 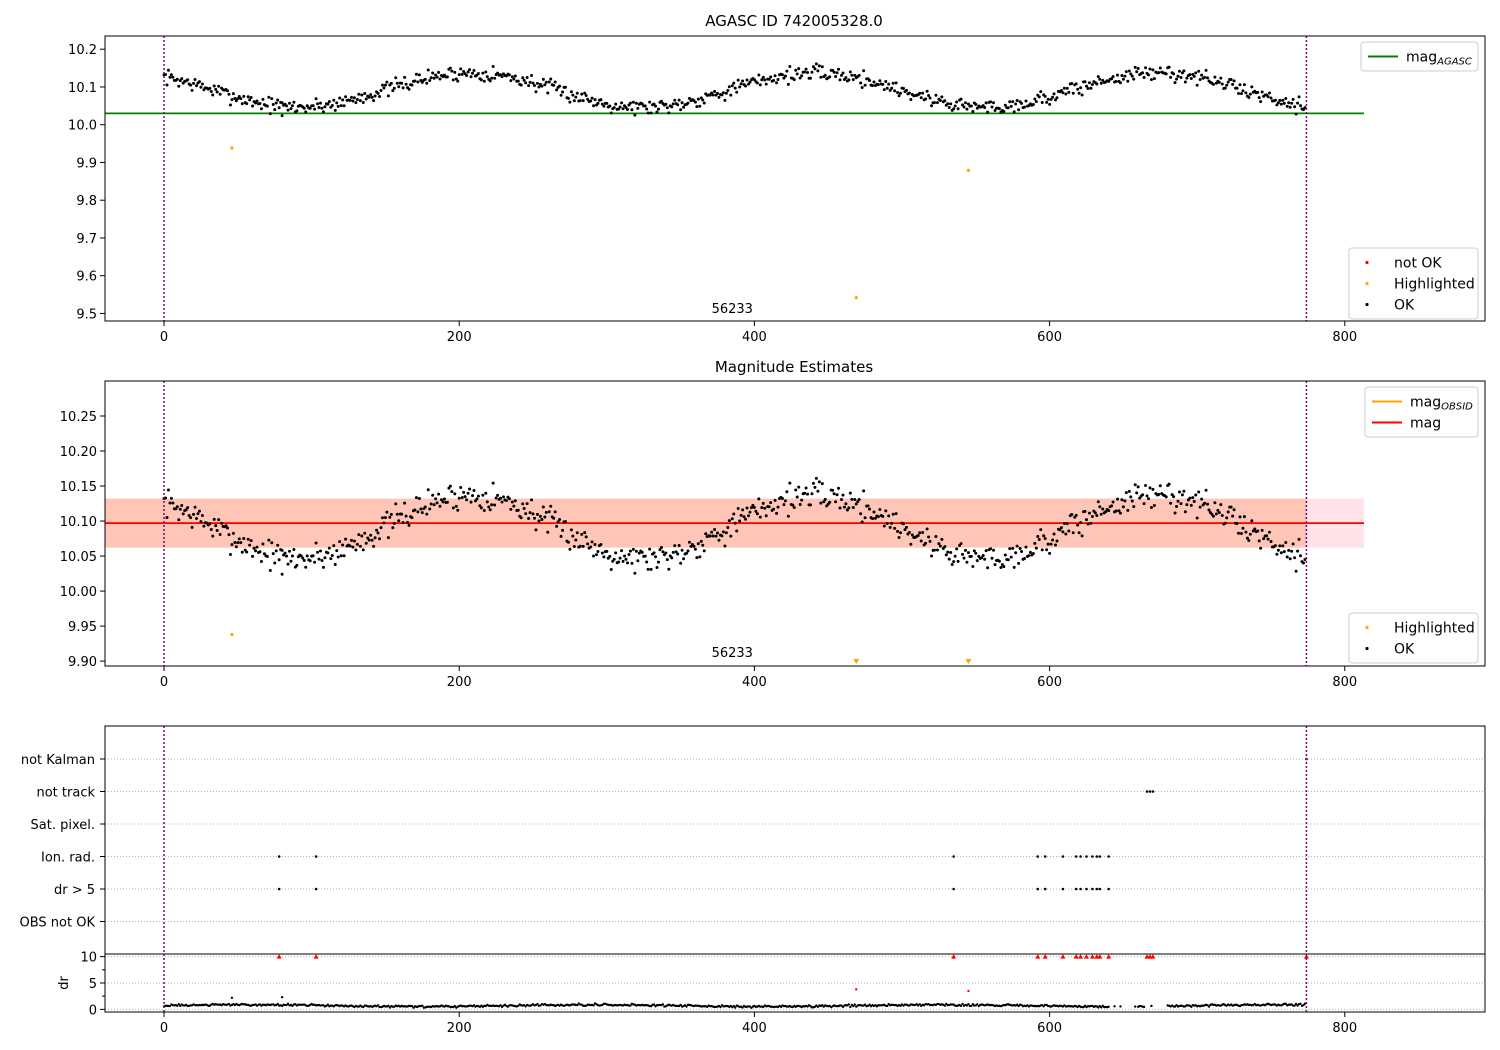 What do you see at coordinates (82, 88) in the screenshot?
I see `y-tick-label: 10.1` at bounding box center [82, 88].